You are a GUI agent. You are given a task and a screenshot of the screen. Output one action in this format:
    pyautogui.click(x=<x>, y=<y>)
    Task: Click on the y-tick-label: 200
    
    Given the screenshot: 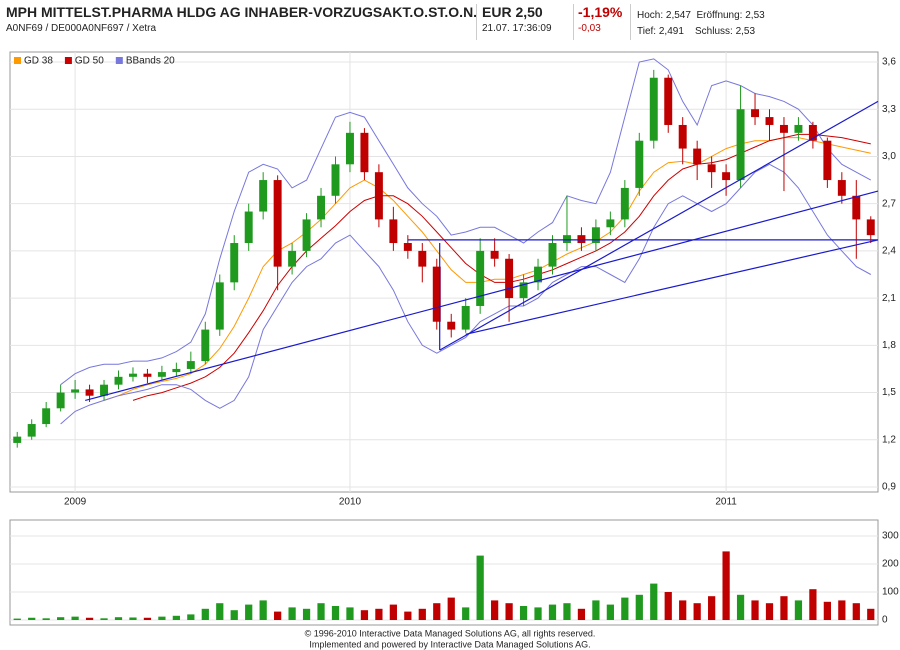 What is the action you would take?
    pyautogui.click(x=890, y=564)
    